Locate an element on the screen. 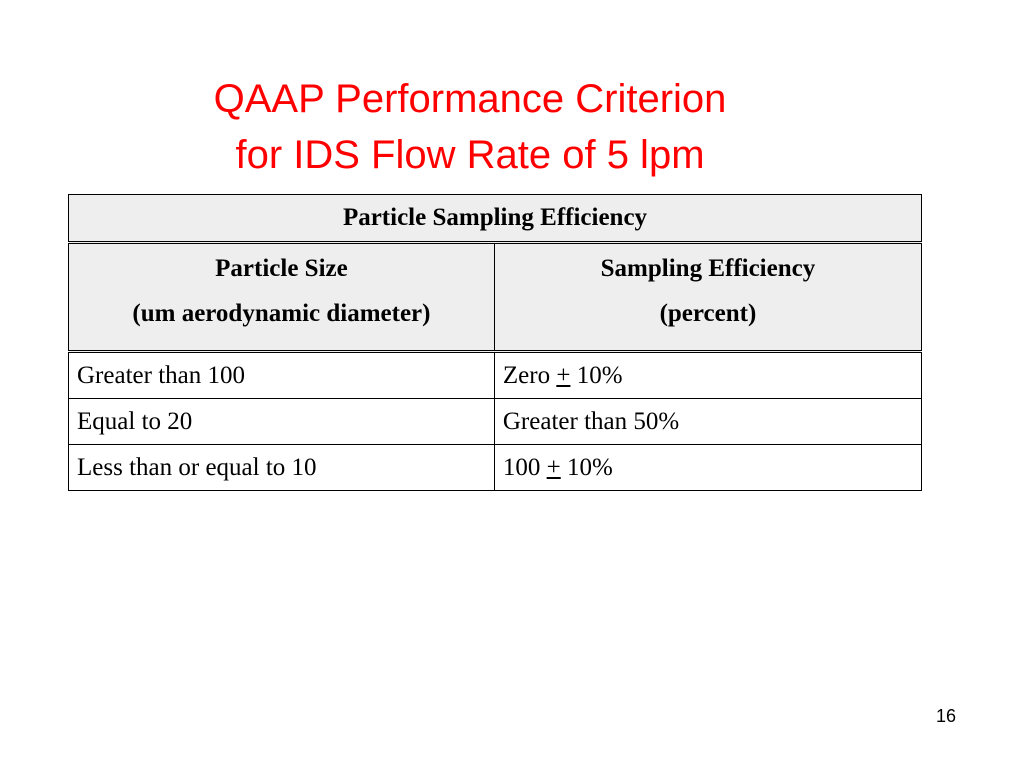 The width and height of the screenshot is (1024, 768). header-sampling-efficiency: Sampling Efficiency (percent) is located at coordinates (708, 297).